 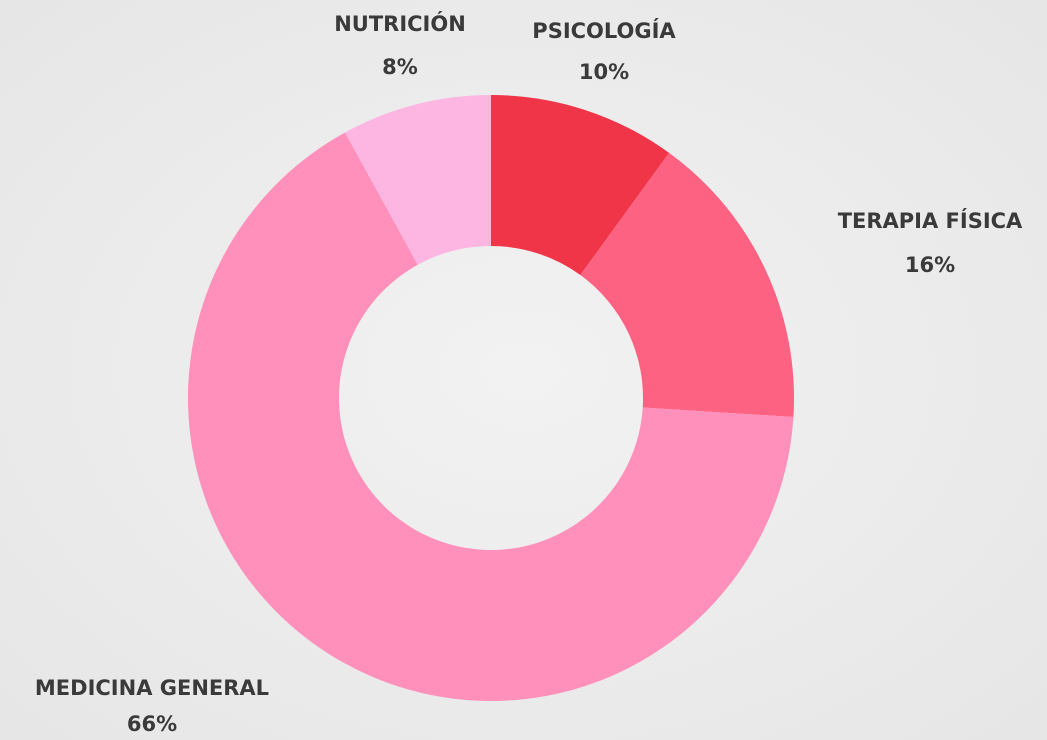 What do you see at coordinates (604, 72) in the screenshot?
I see `segment-value-label: 10%` at bounding box center [604, 72].